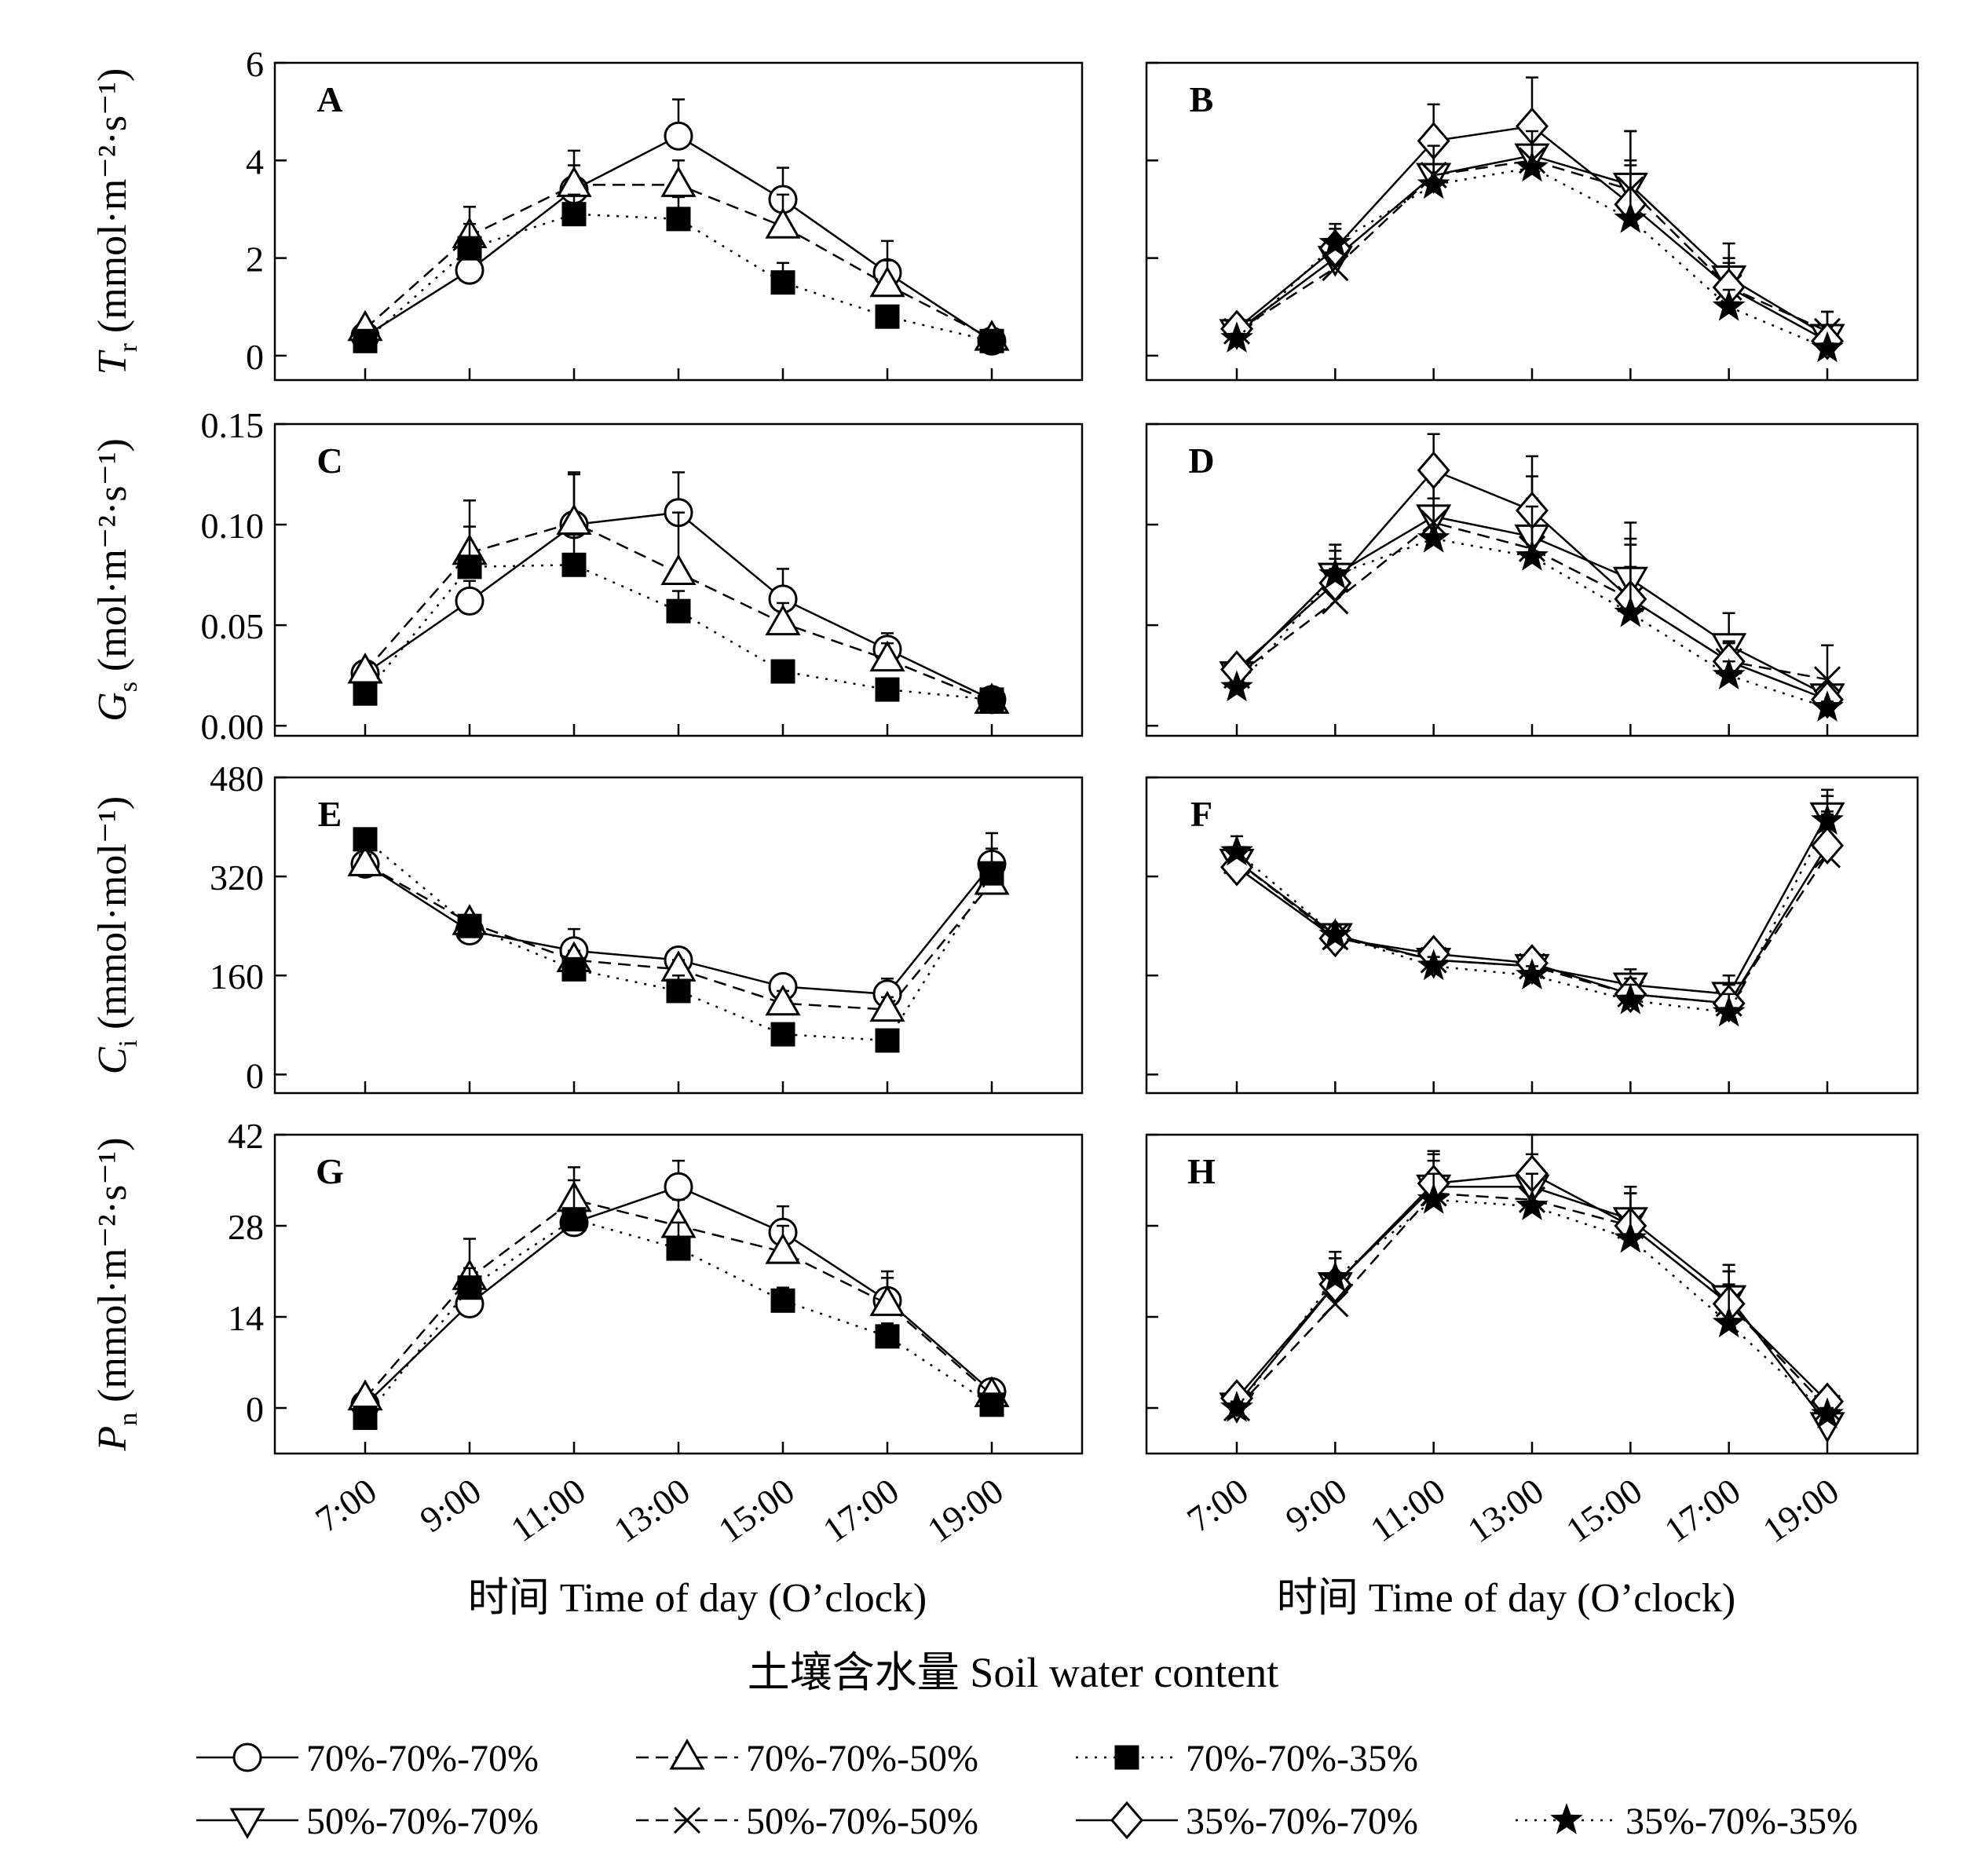 This screenshot has width=1982, height=1876. I want to click on y-label-symbol: G, so click(112, 707).